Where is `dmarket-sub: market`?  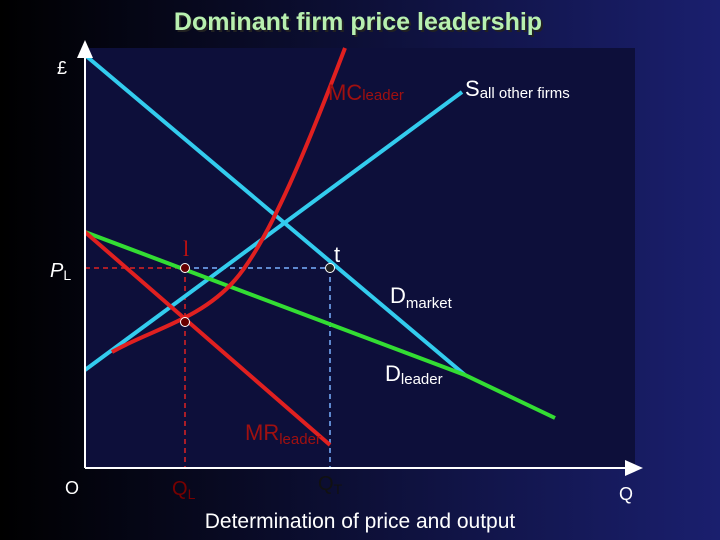 dmarket-sub: market is located at coordinates (429, 303).